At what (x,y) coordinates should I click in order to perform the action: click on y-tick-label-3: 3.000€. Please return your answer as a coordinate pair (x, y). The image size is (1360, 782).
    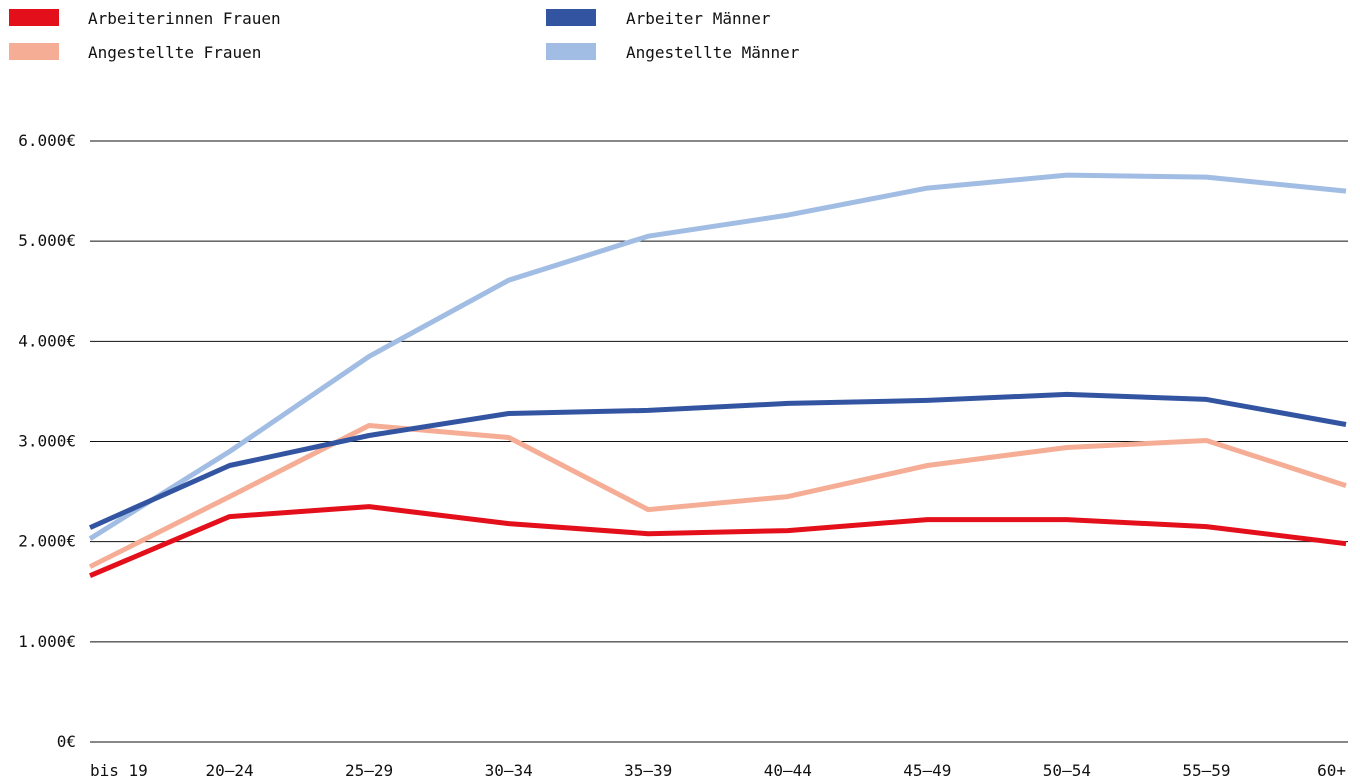
    Looking at the image, I should click on (47, 441).